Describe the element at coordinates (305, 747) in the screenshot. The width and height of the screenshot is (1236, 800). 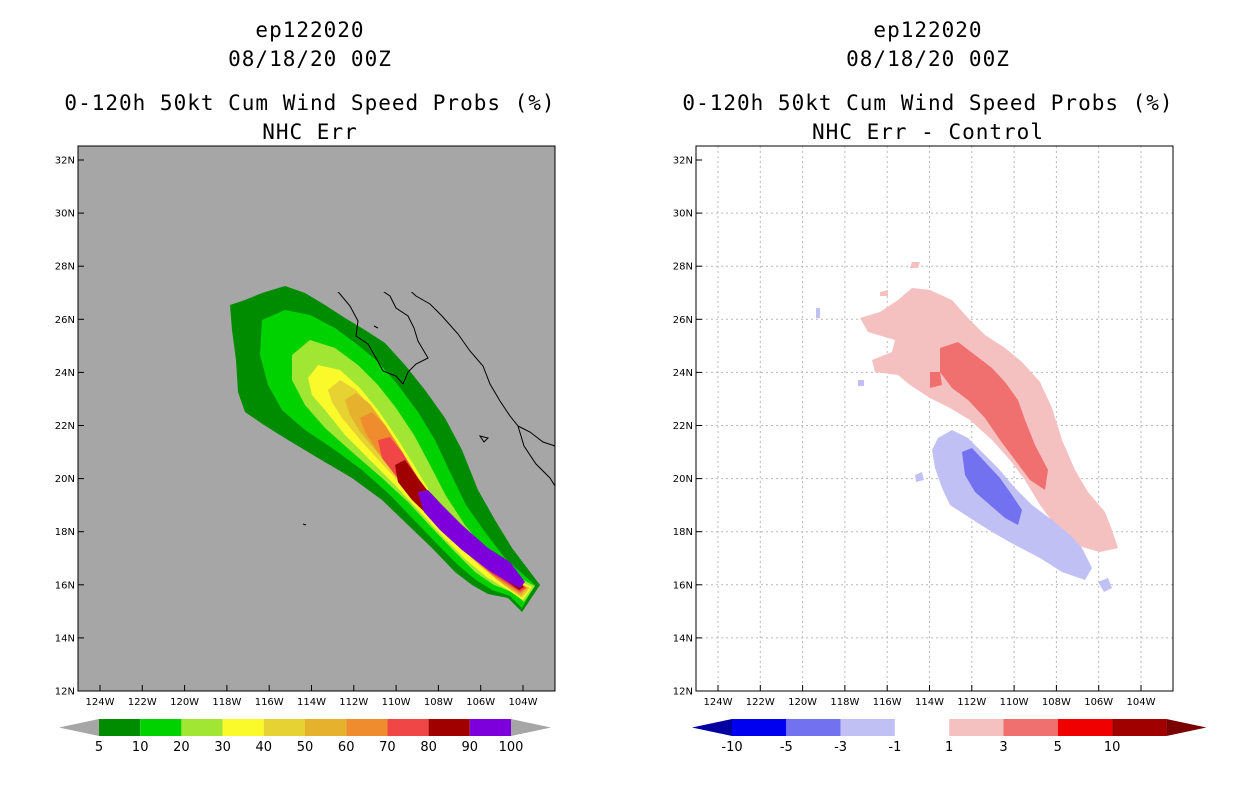
I see `colorbar-label: 50` at that location.